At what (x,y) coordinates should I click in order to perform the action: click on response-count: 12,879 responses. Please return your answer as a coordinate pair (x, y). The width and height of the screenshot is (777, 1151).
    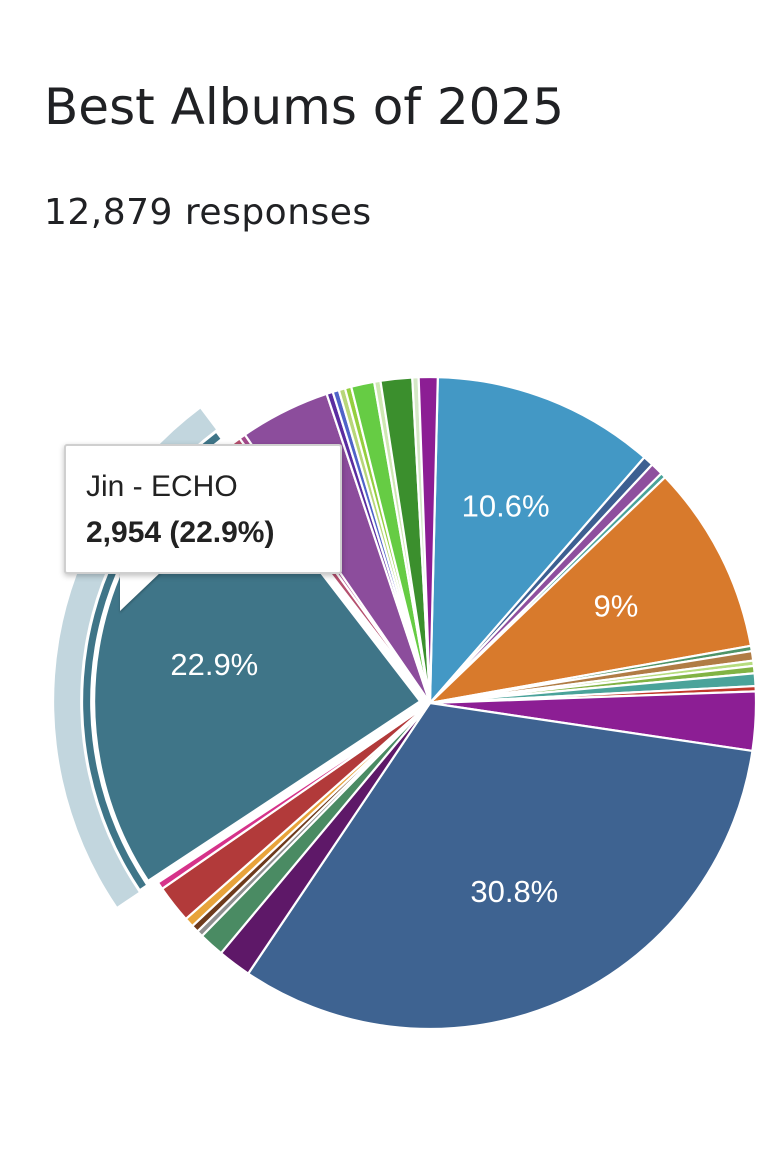
    Looking at the image, I should click on (208, 212).